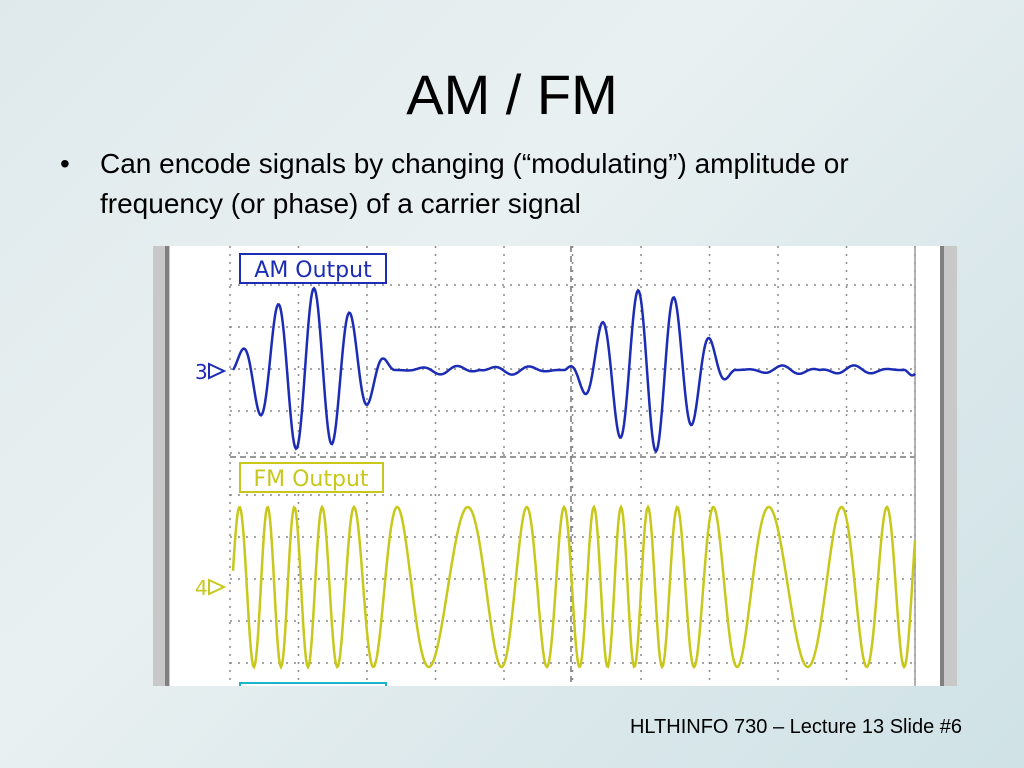 The image size is (1024, 768). What do you see at coordinates (795, 727) in the screenshot?
I see `slide-footer: HLTHINFO 730 – Lecture 13 Slide #6` at bounding box center [795, 727].